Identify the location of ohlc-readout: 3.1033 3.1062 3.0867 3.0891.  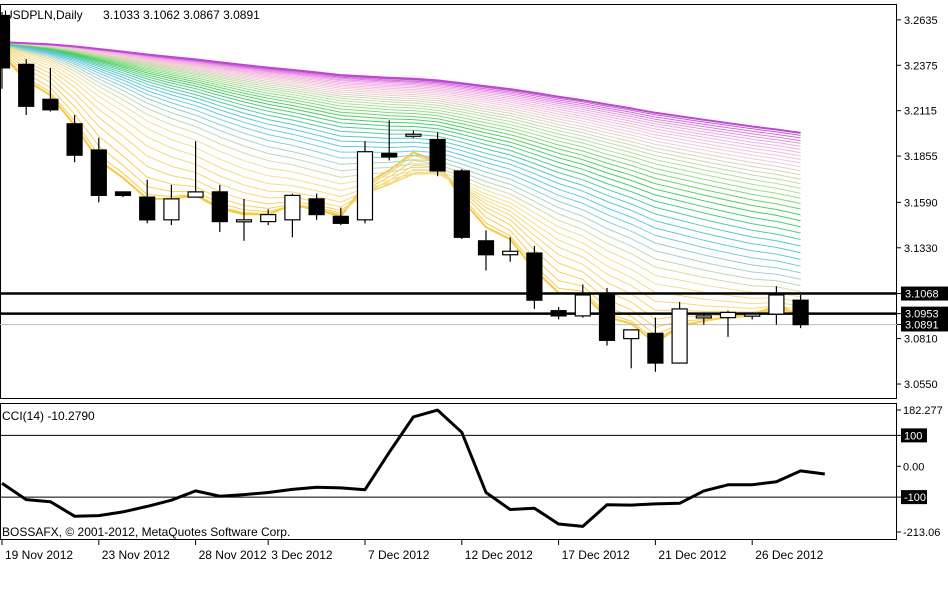
(181, 15).